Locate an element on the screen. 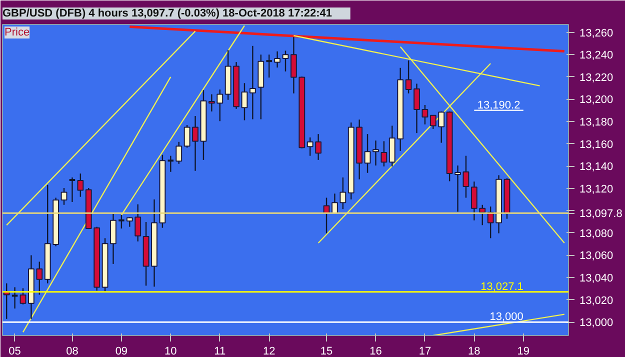 This screenshot has width=625, height=357. y-tick-label: 13,020 is located at coordinates (597, 300).